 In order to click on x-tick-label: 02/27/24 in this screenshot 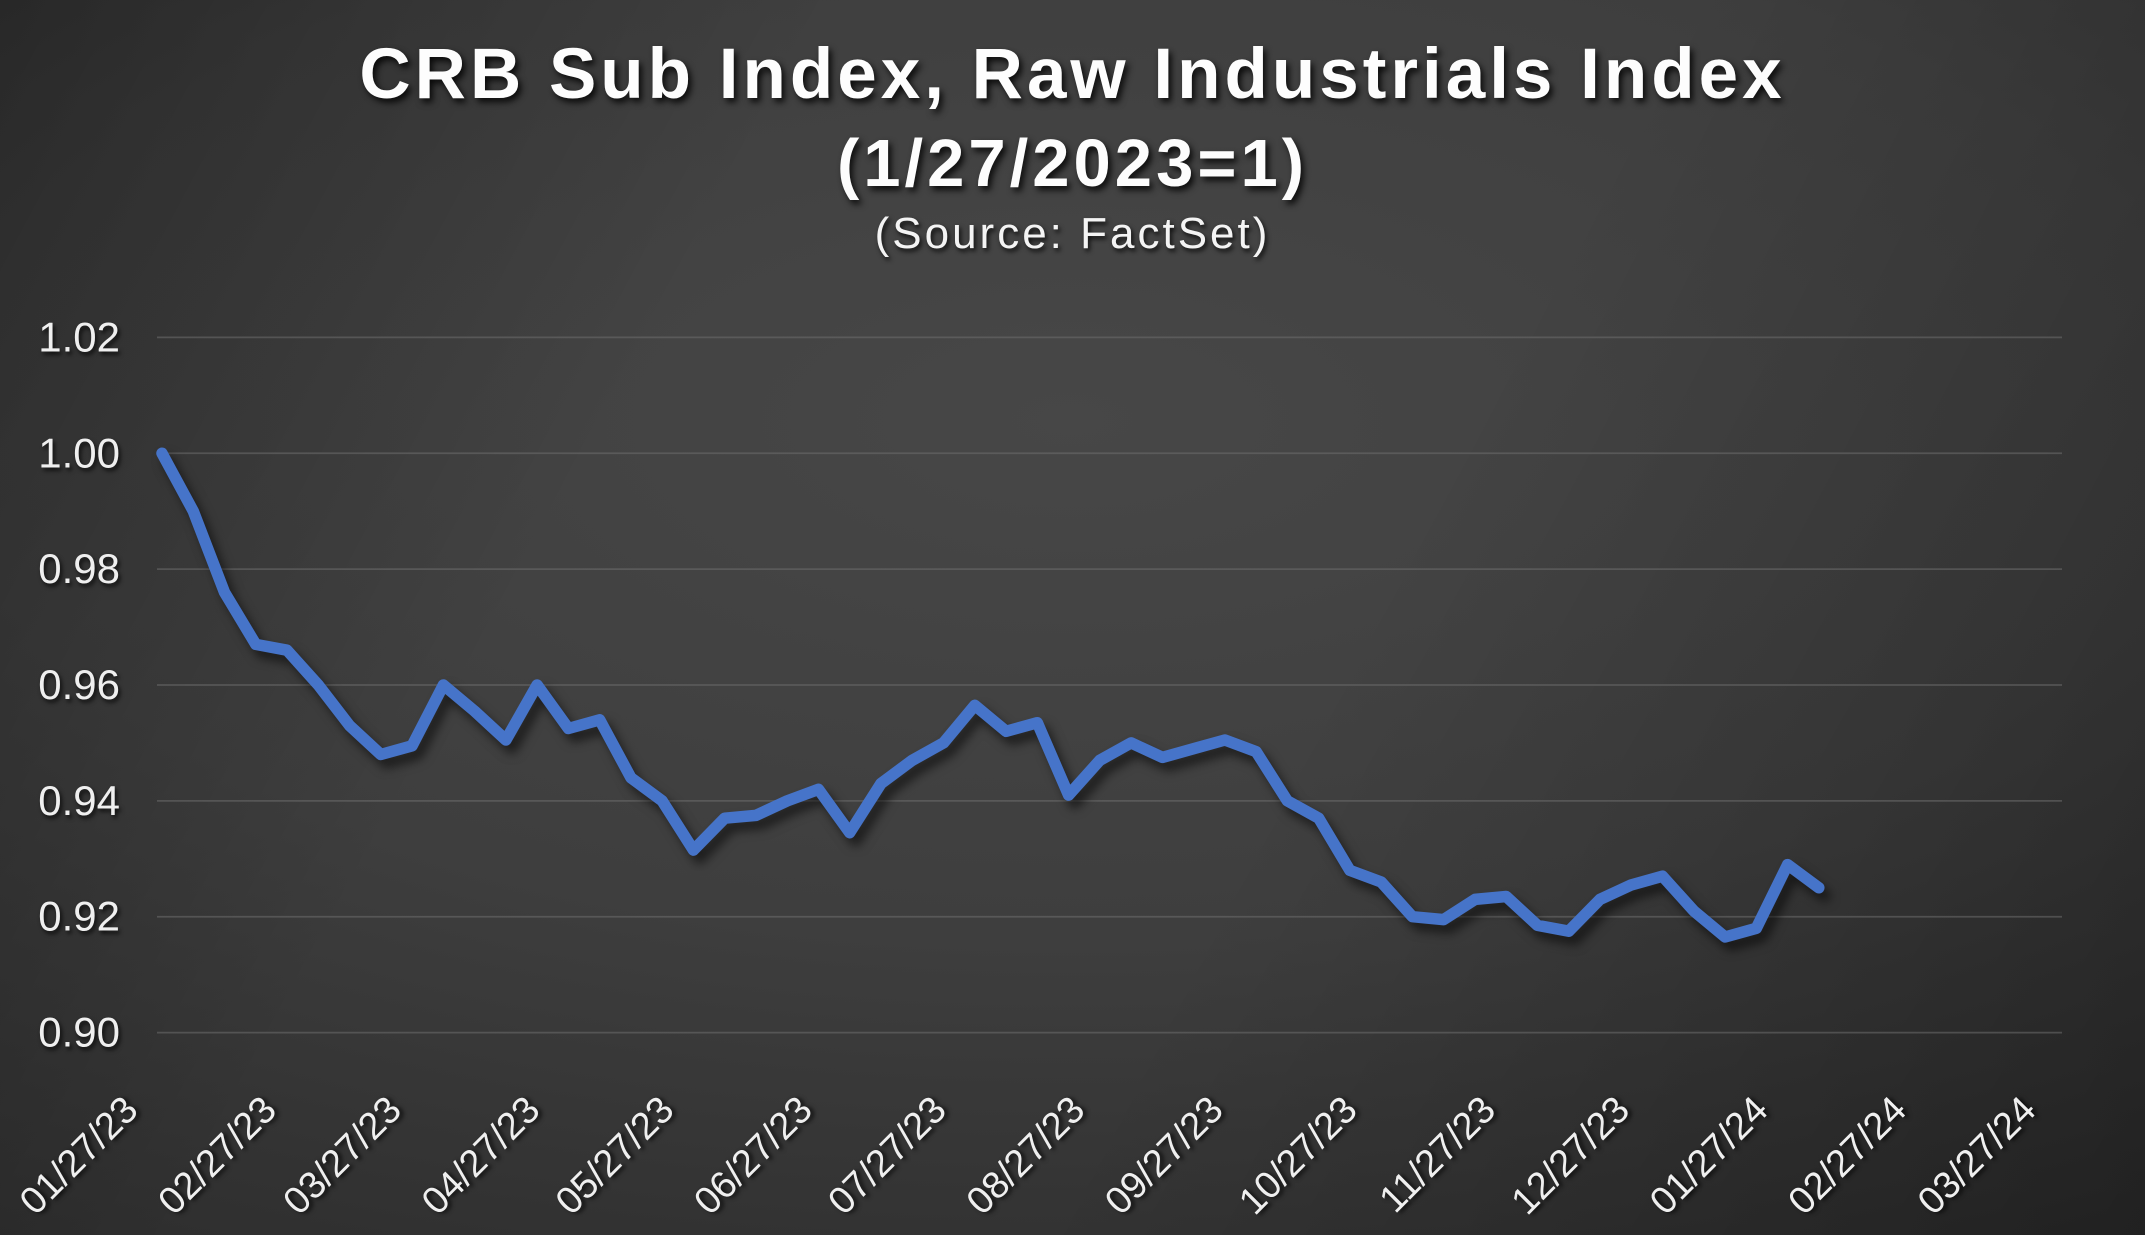, I will do `click(1848, 1156)`.